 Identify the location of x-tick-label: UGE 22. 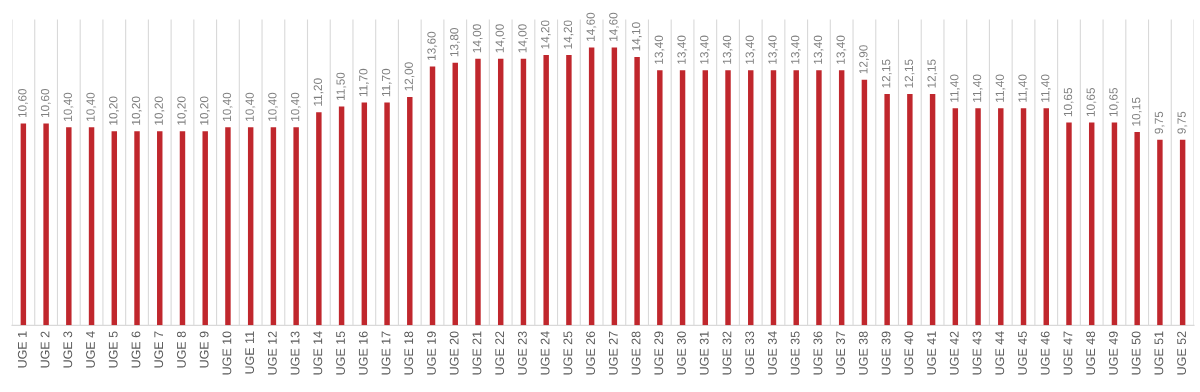
(500, 353).